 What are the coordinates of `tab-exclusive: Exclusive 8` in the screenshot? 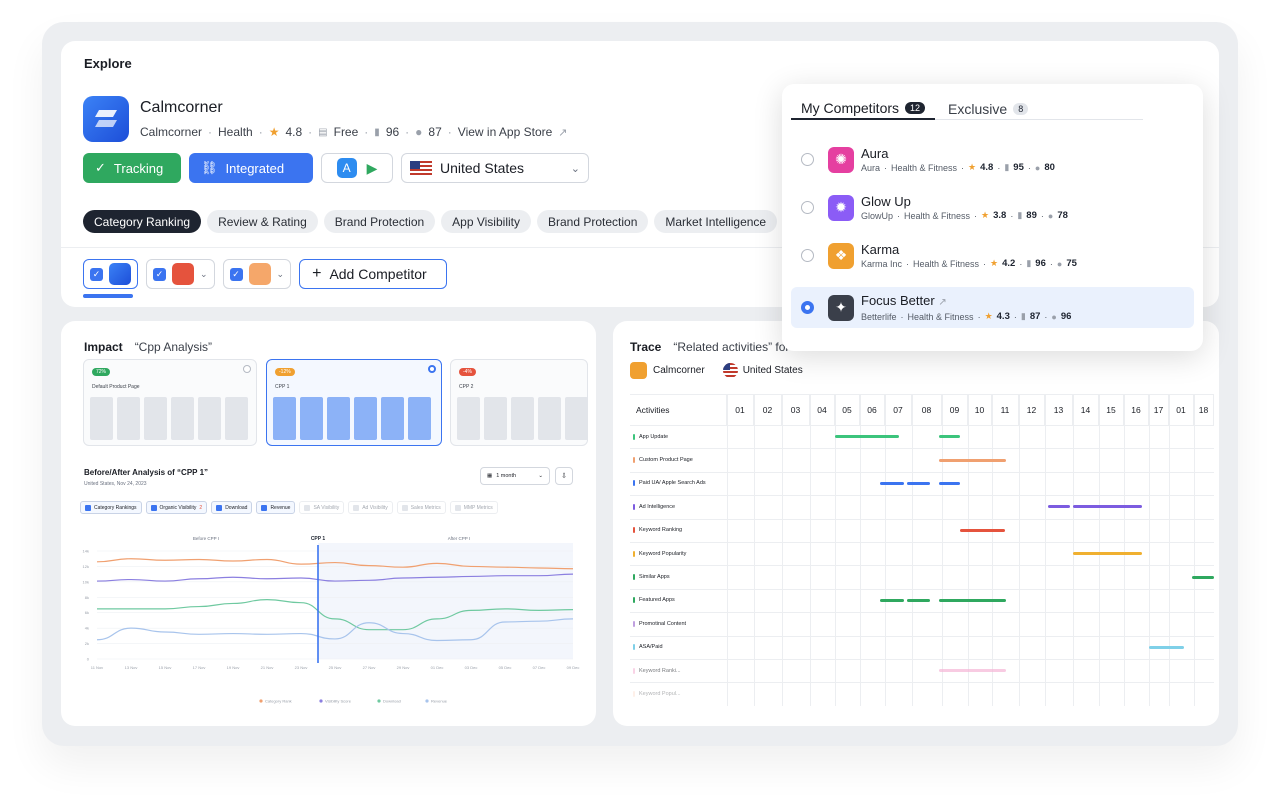 It's located at (988, 109).